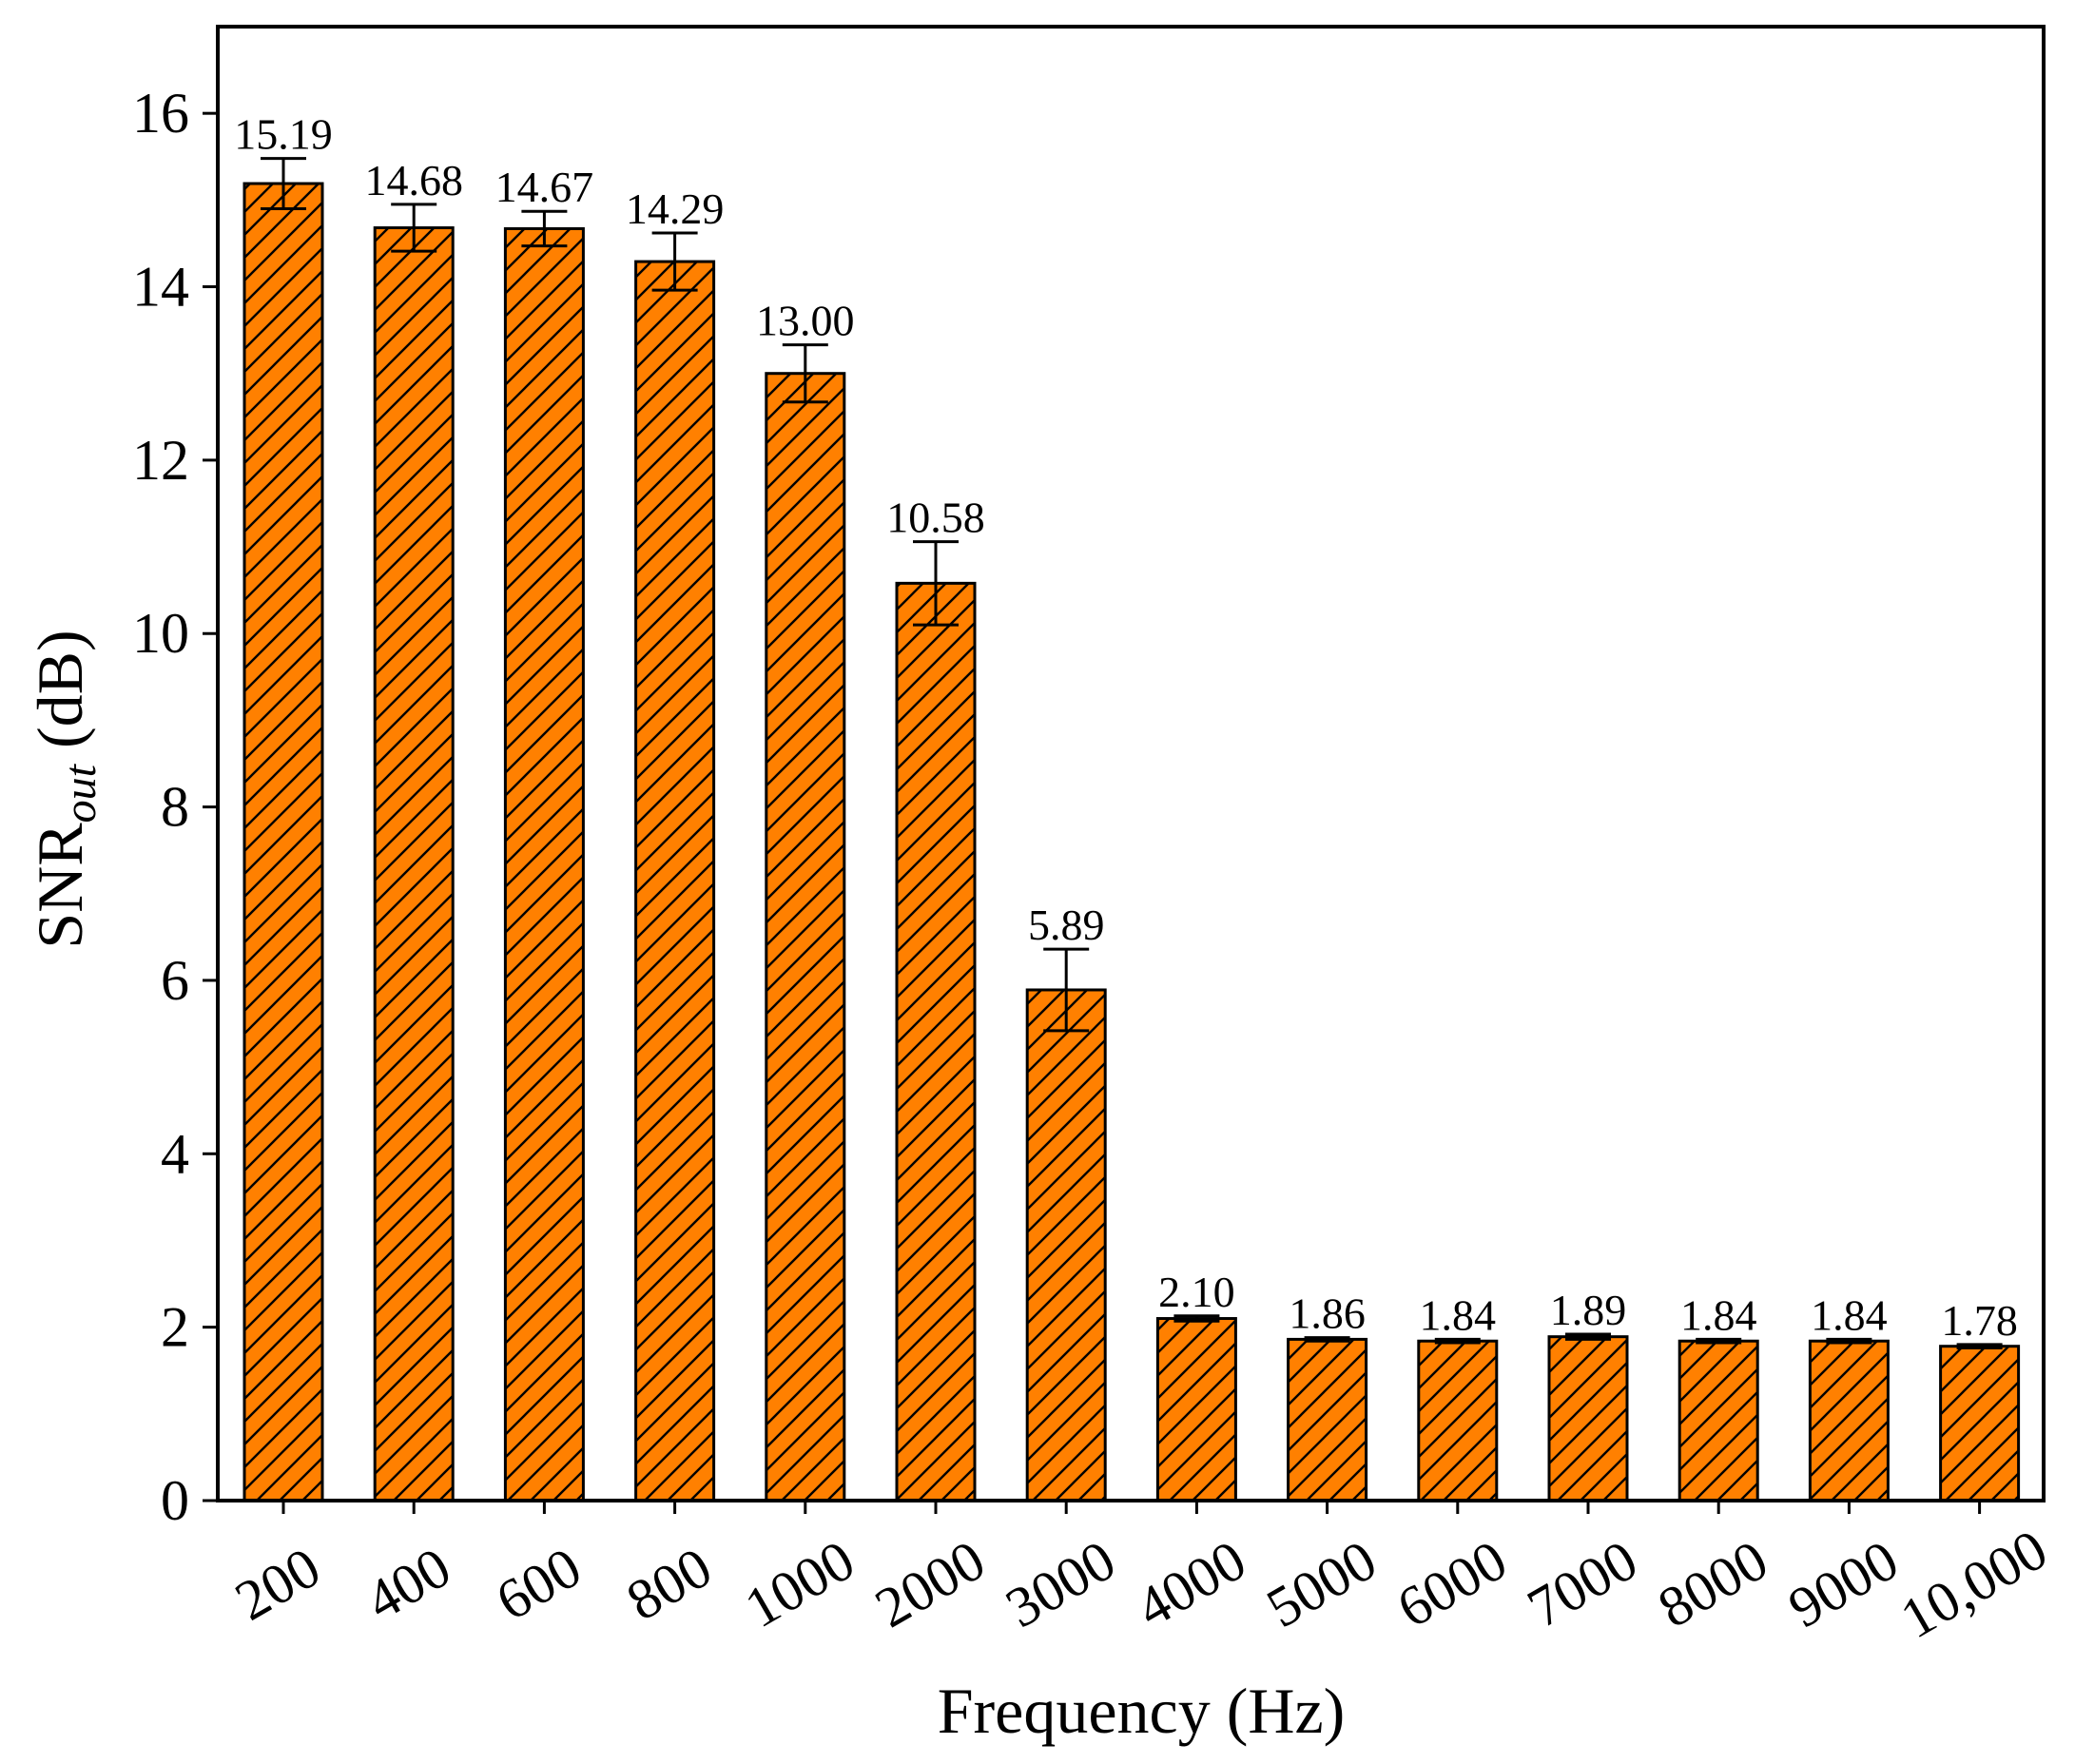  I want to click on x-tick-label-1000: 1000, so click(799, 1583).